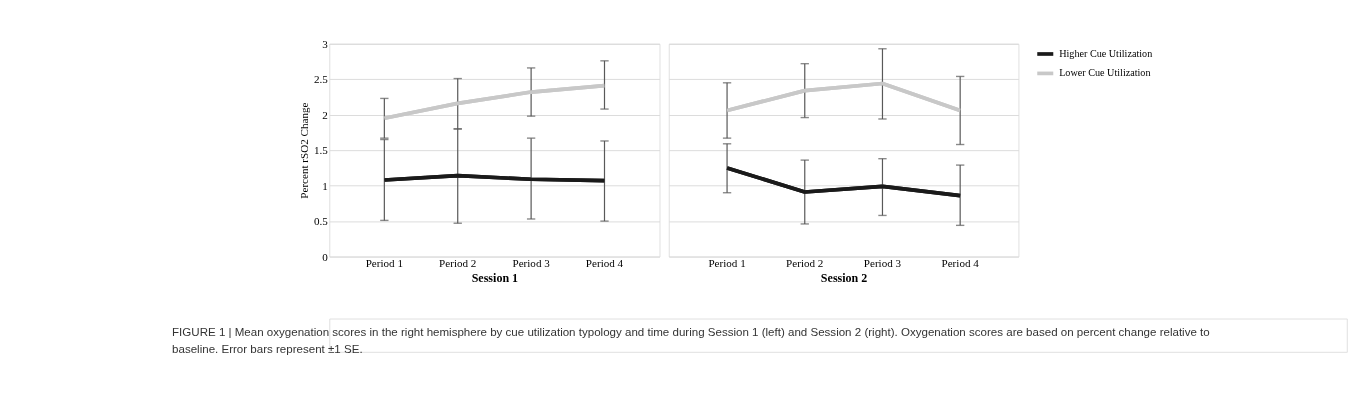 The image size is (1357, 408). What do you see at coordinates (1105, 73) in the screenshot?
I see `legend-label: Lower Cue Utilization` at bounding box center [1105, 73].